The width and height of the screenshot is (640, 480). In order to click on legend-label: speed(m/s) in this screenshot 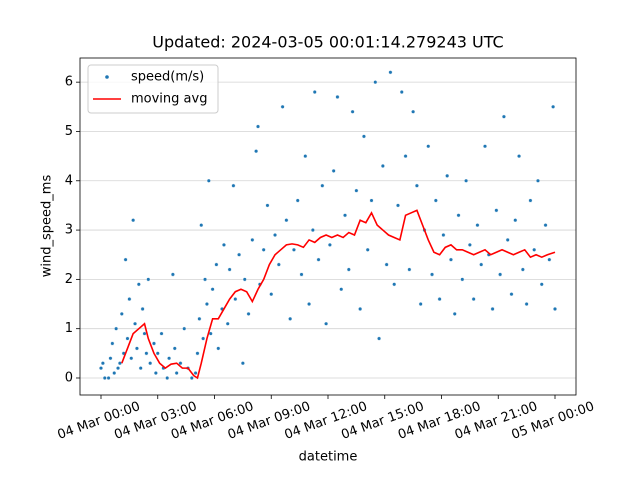, I will do `click(167, 77)`.